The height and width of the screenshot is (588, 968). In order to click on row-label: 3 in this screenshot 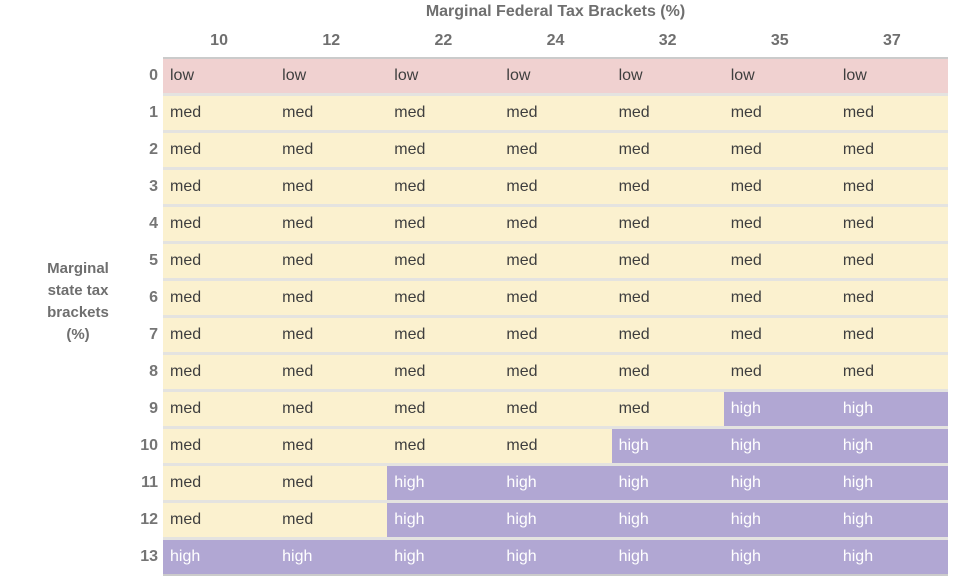, I will do `click(153, 186)`.